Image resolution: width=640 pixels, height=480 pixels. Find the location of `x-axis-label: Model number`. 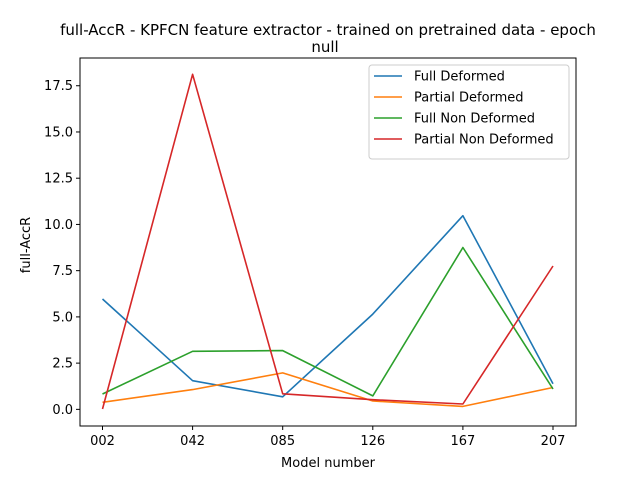

x-axis-label: Model number is located at coordinates (328, 463).